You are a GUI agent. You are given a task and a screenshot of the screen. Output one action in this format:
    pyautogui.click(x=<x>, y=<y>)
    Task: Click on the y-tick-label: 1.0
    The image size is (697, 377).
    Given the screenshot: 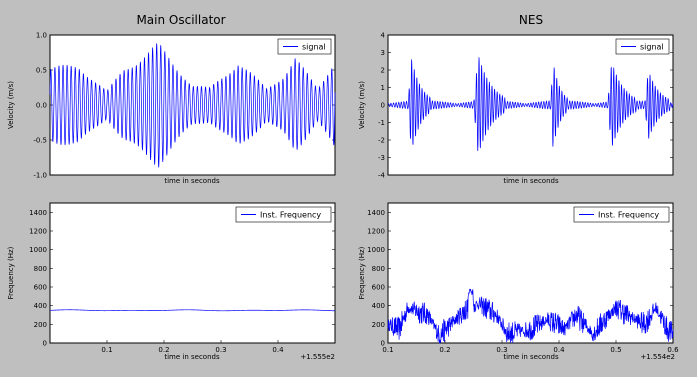 What is the action you would take?
    pyautogui.click(x=41, y=36)
    